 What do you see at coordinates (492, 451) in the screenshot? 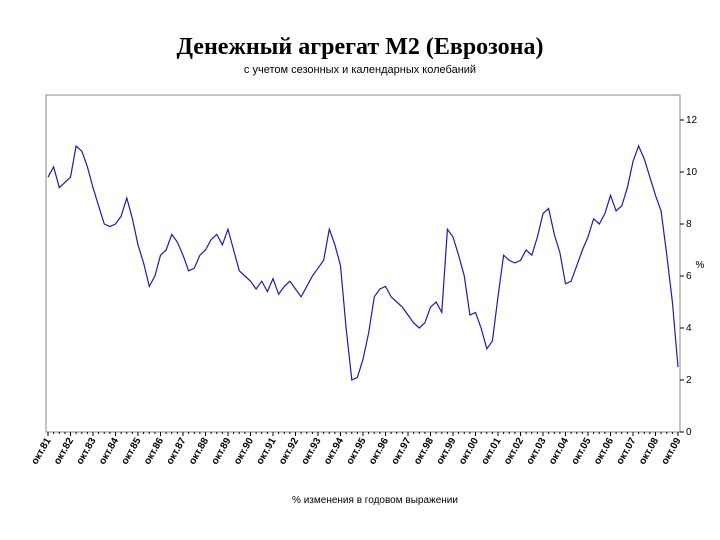
I see `x-tick-label: окт.01` at bounding box center [492, 451].